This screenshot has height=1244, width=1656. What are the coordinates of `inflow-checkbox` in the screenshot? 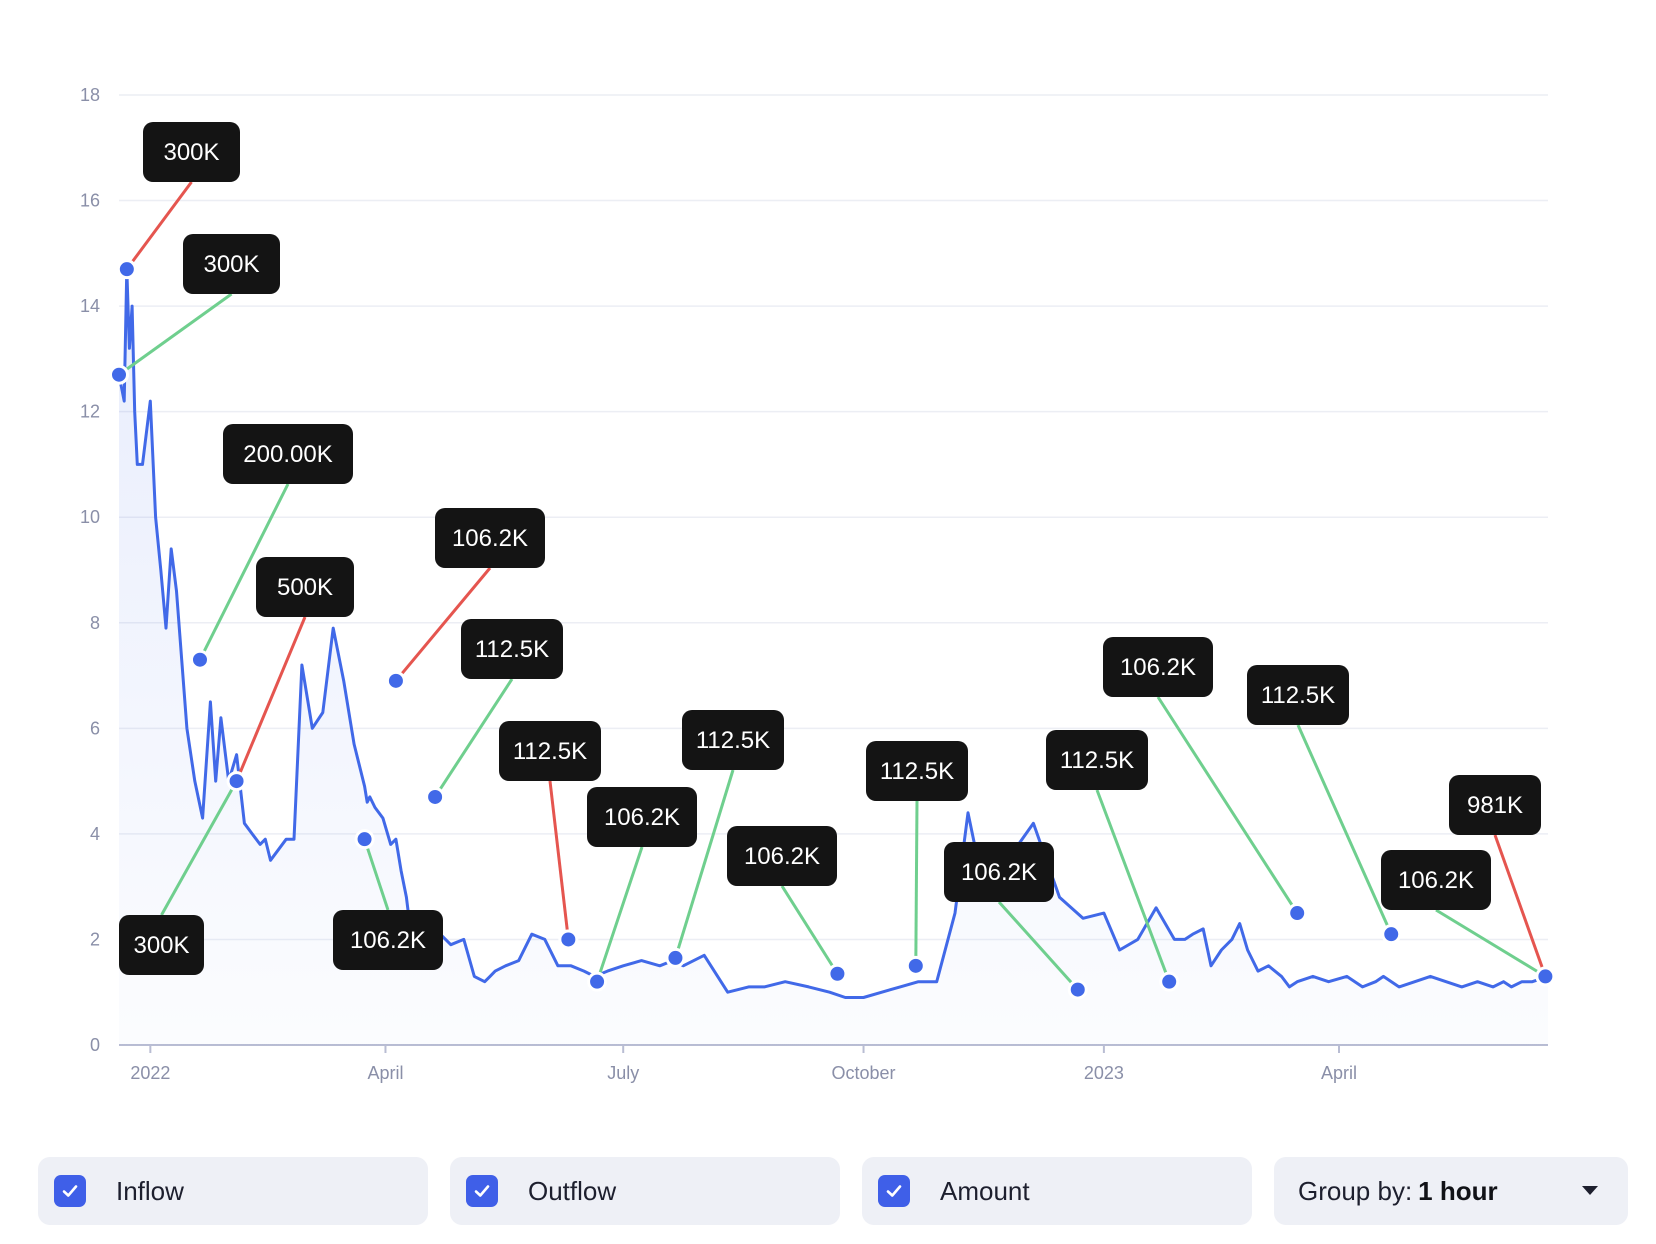 It's located at (70, 1191).